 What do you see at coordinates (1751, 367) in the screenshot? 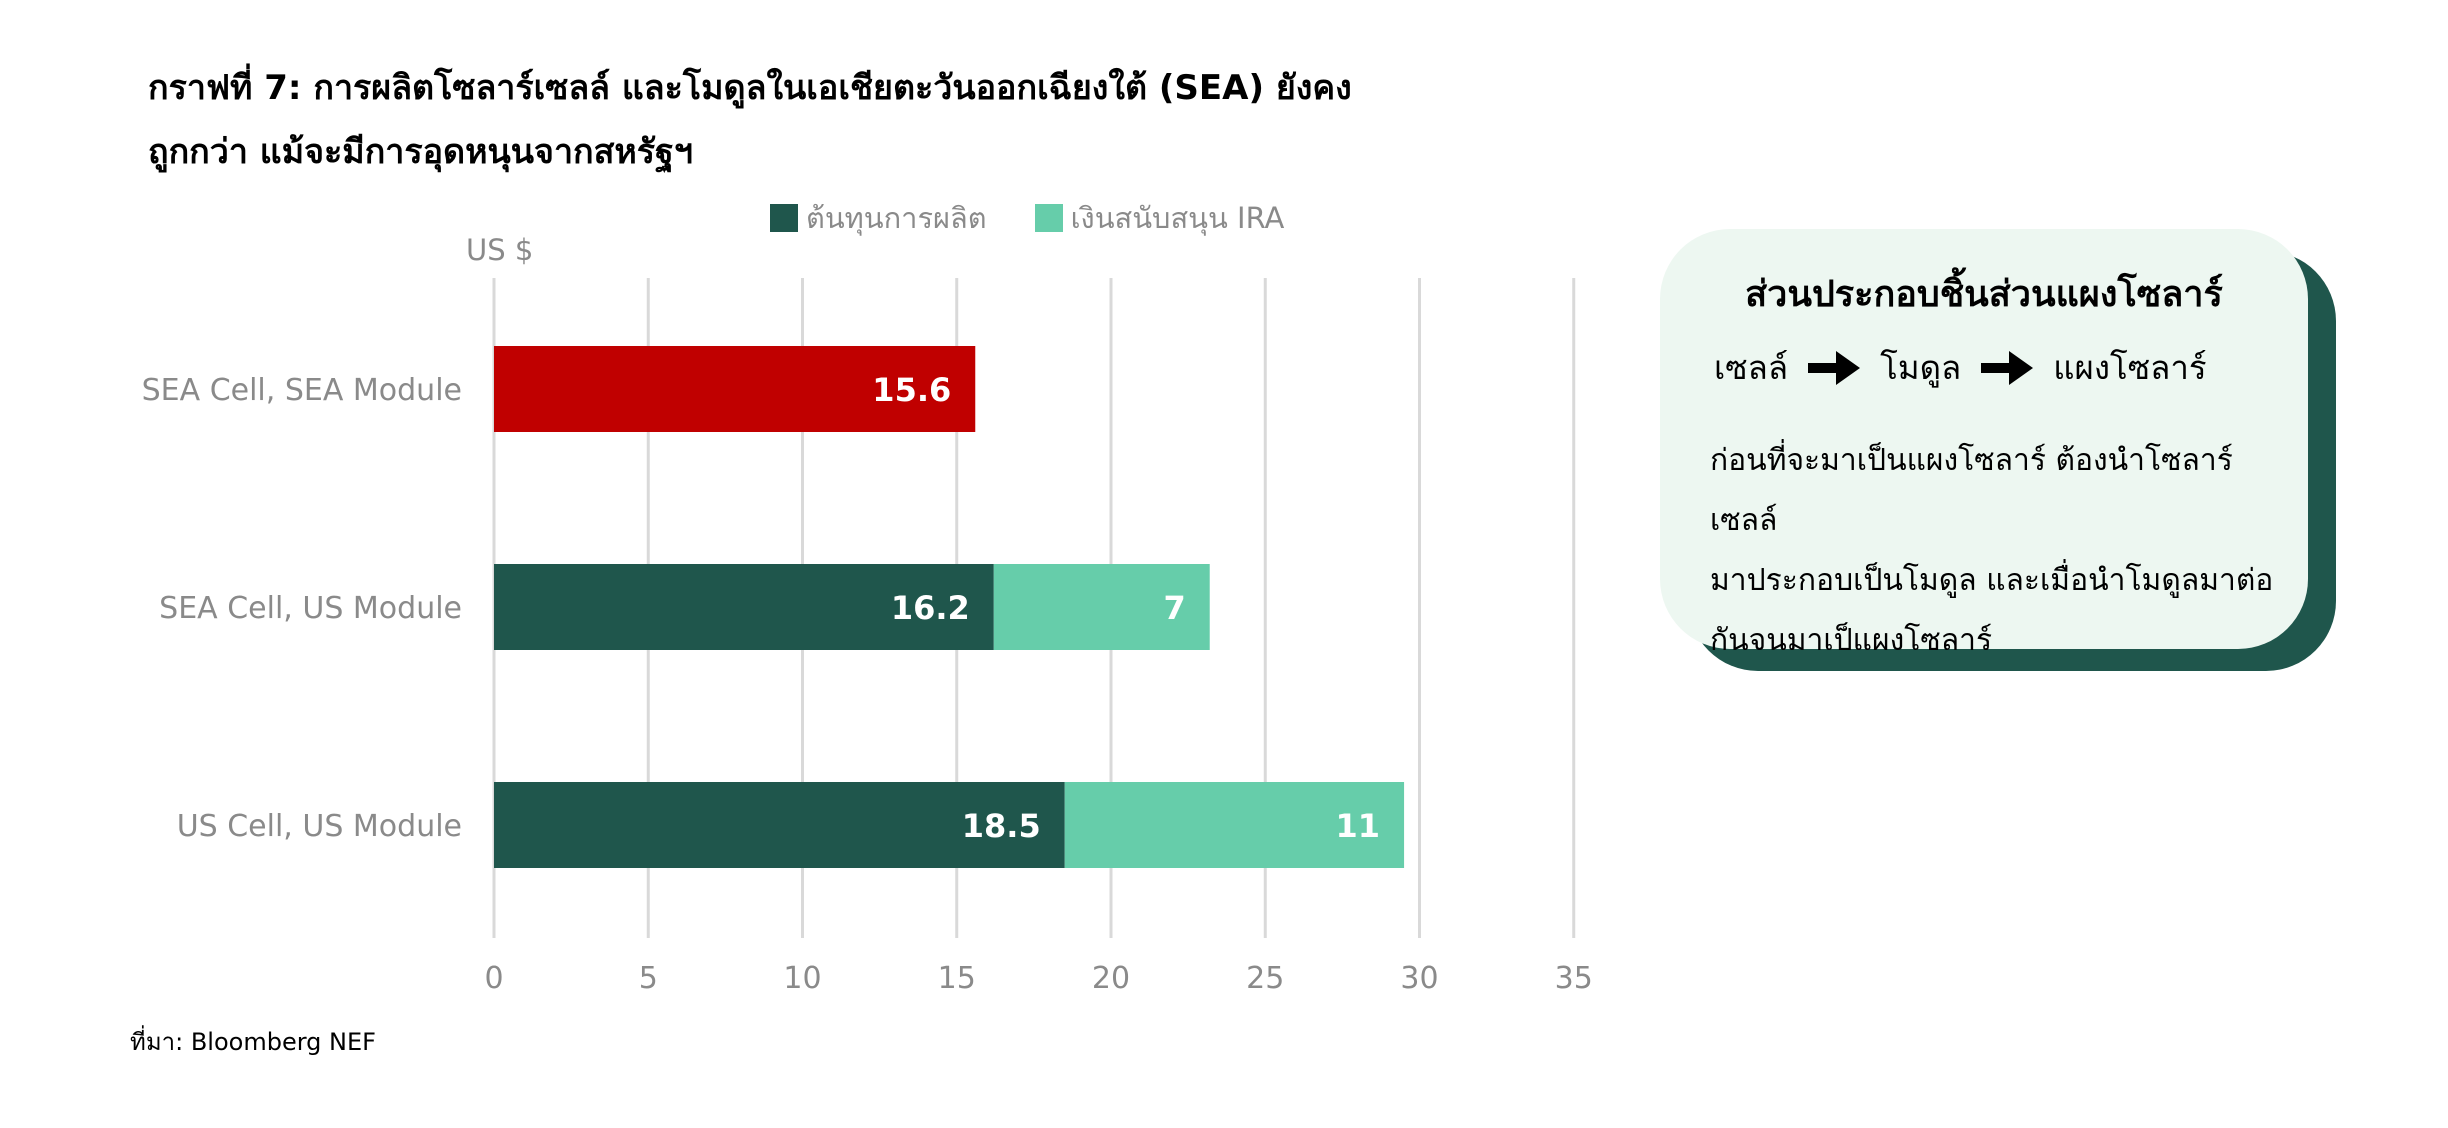
I see `flow-step-cell: เซลล์` at bounding box center [1751, 367].